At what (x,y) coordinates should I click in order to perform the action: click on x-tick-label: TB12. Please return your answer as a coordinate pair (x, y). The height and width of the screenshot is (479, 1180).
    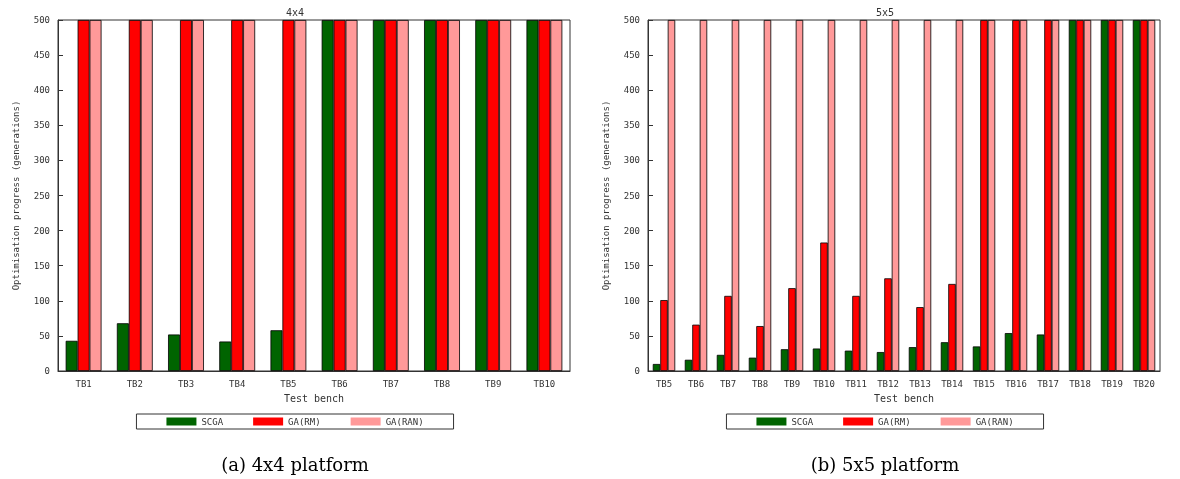
    Looking at the image, I should click on (888, 383).